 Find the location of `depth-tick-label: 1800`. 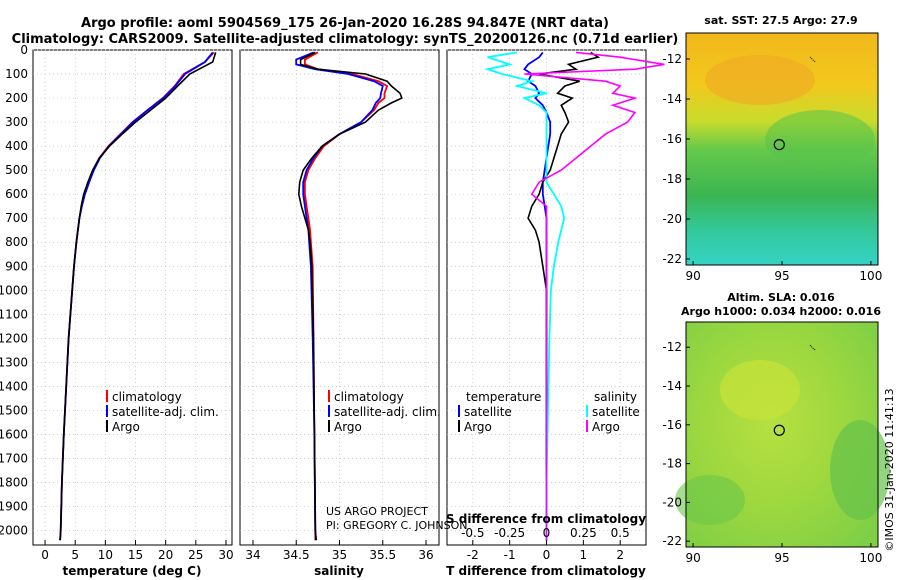

depth-tick-label: 1800 is located at coordinates (14, 483).